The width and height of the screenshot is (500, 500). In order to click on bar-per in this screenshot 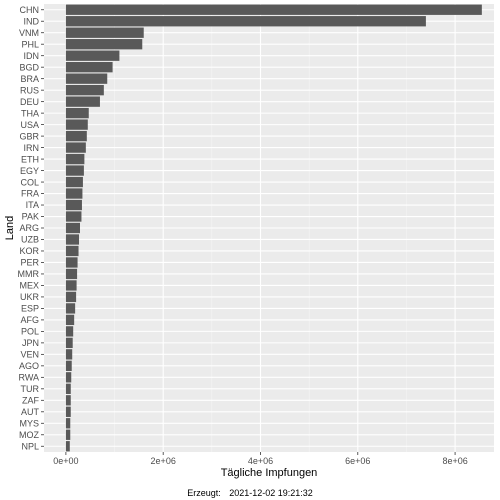, I will do `click(71, 262)`.